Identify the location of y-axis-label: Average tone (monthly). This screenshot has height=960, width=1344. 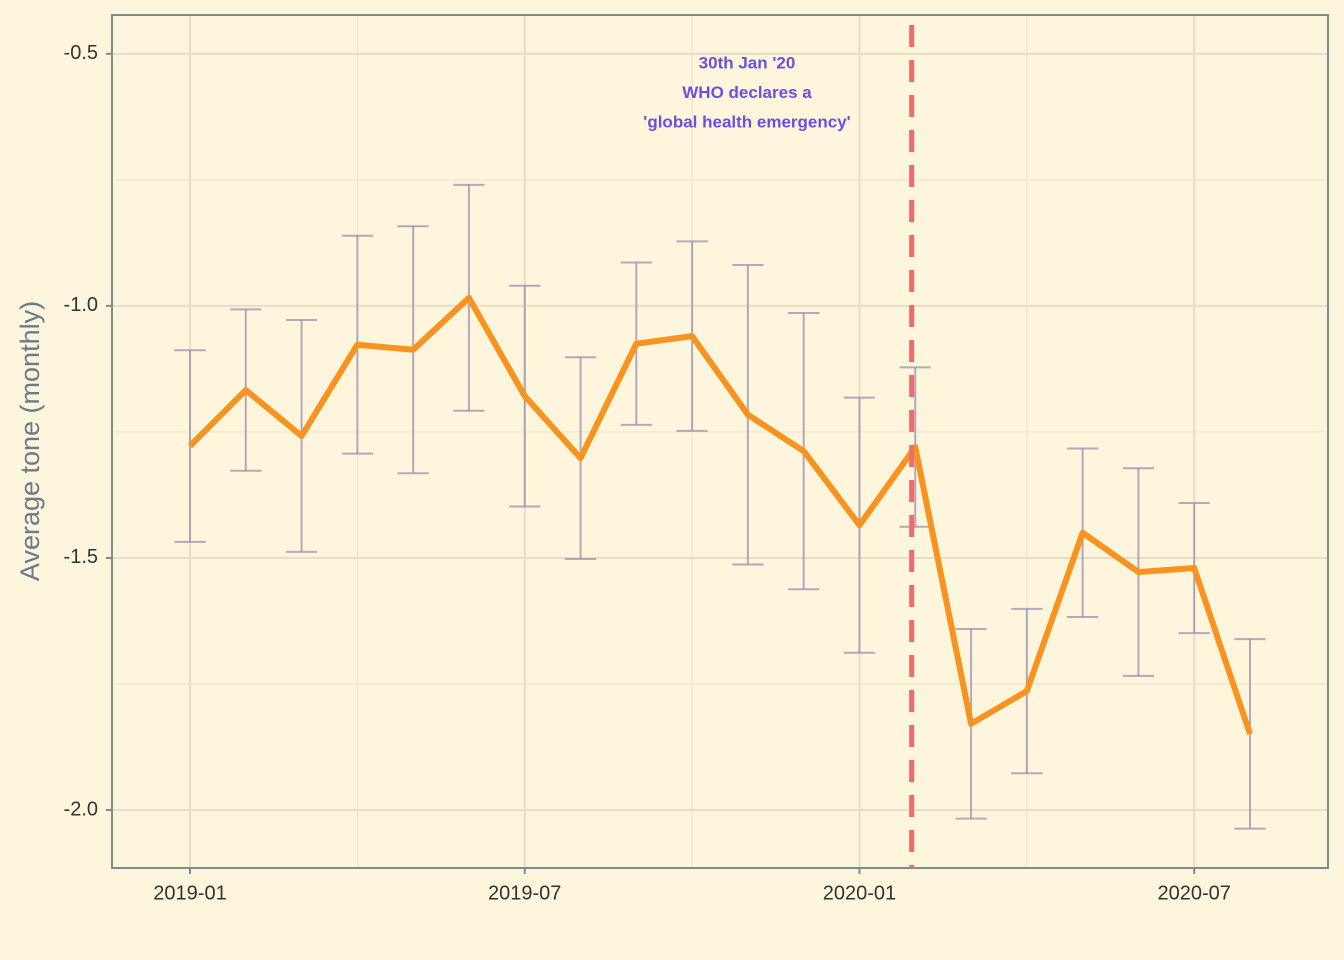
(30, 441).